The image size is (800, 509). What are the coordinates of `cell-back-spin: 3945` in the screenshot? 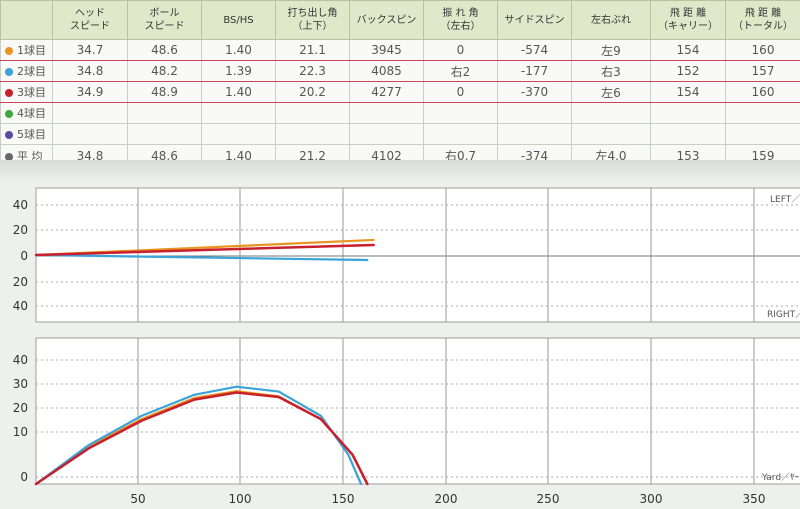 It's located at (386, 50).